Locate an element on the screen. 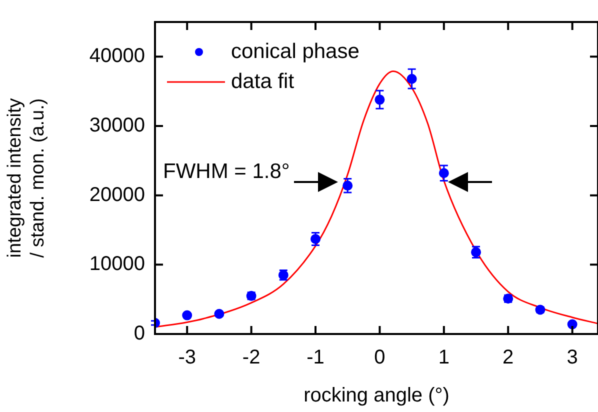 The height and width of the screenshot is (412, 598). x-tick-label: 3 is located at coordinates (572, 357).